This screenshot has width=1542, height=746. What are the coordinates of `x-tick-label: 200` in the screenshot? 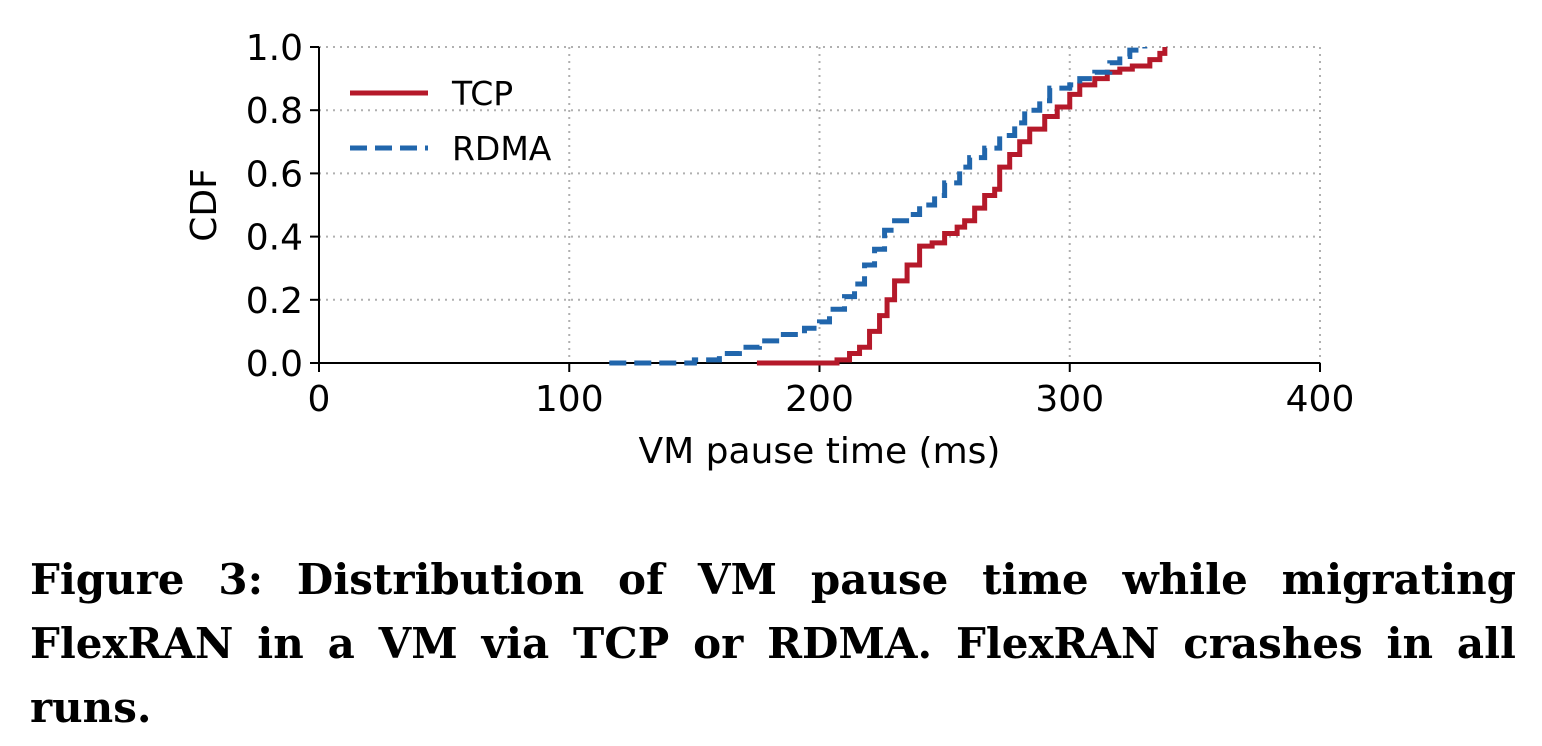 It's located at (819, 399).